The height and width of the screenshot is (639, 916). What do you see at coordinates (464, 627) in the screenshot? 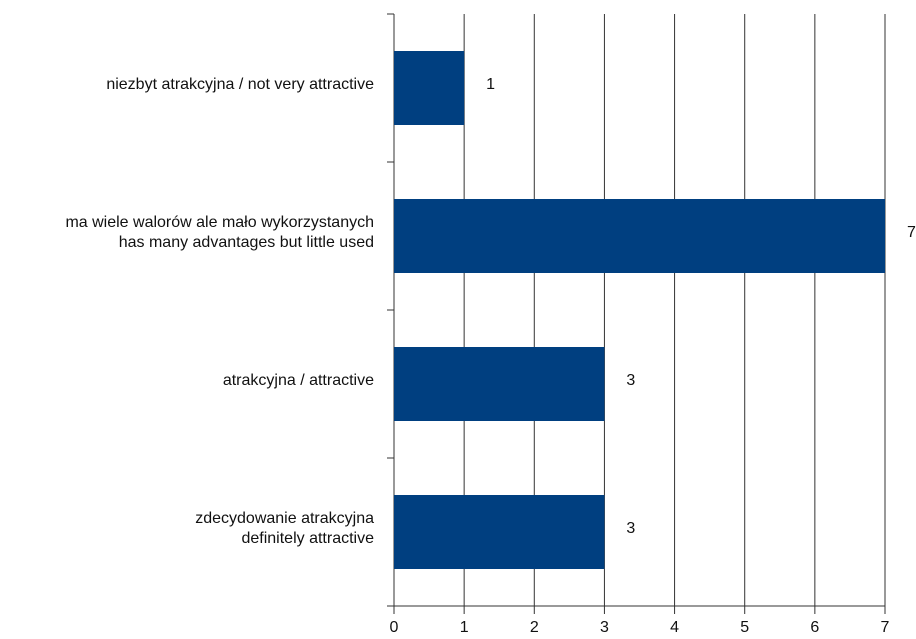
I see `x-tick-label: 1` at bounding box center [464, 627].